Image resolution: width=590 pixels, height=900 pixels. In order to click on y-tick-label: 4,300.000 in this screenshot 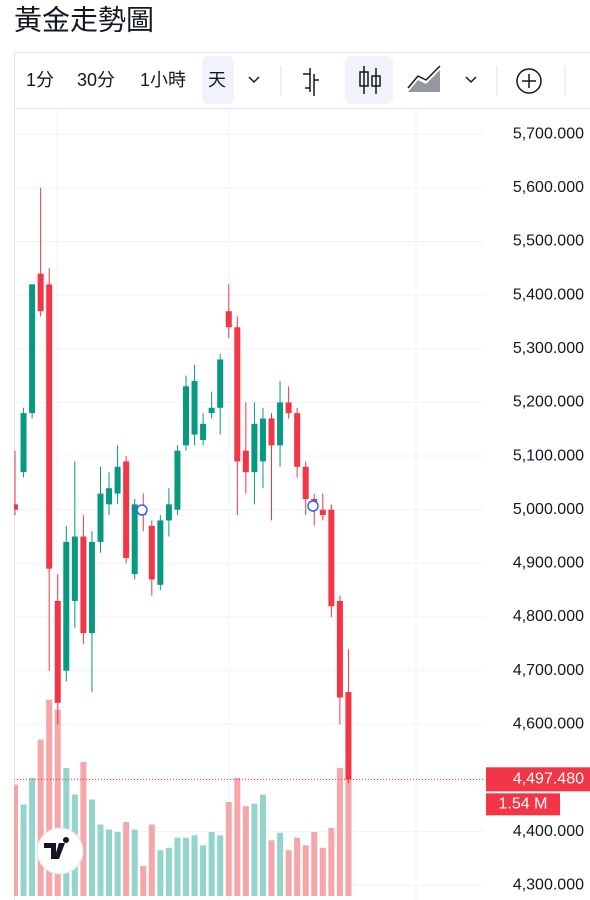, I will do `click(548, 884)`.